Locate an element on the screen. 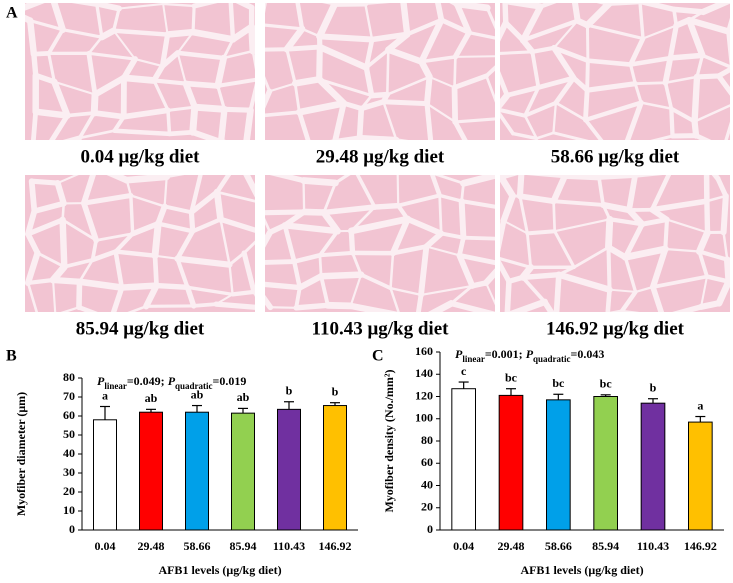 The width and height of the screenshot is (733, 583). panel-label: C is located at coordinates (378, 356).